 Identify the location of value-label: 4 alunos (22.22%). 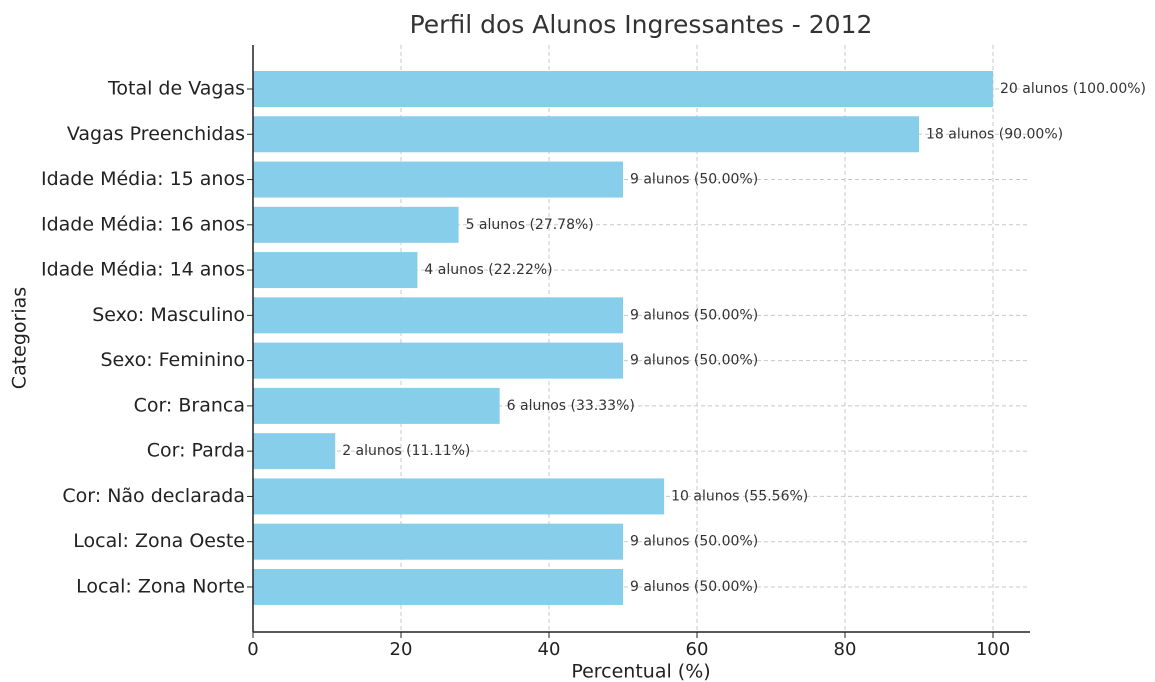
(488, 270).